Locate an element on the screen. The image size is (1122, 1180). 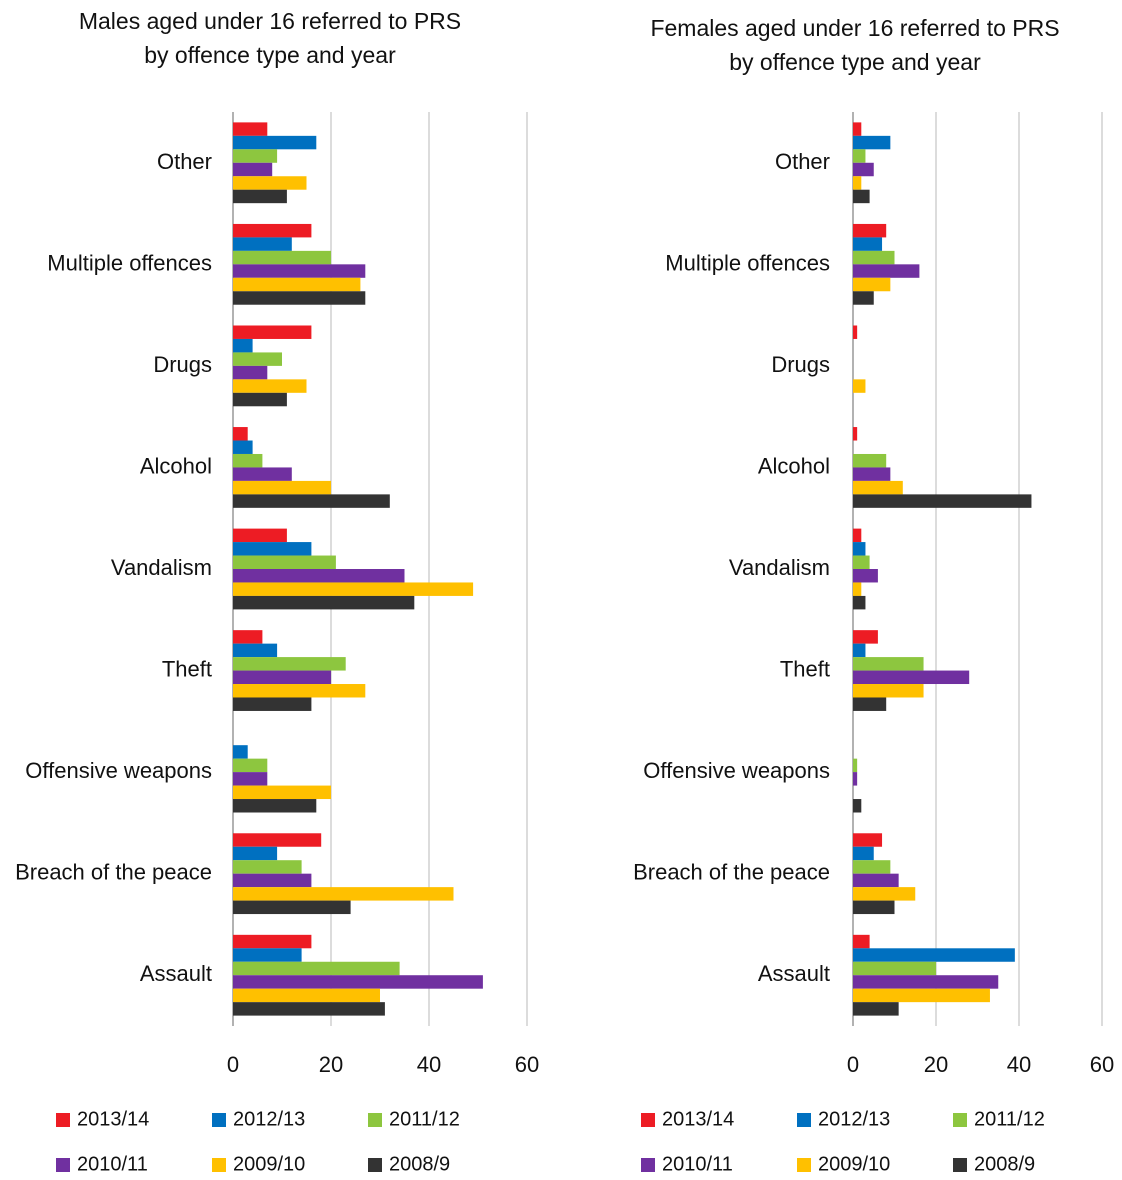
legend-label: 2010/11 is located at coordinates (697, 1164).